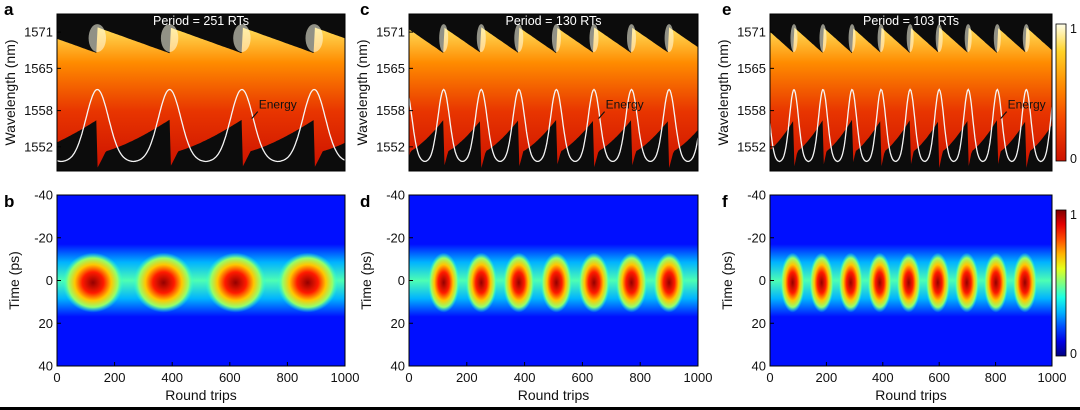 The height and width of the screenshot is (410, 1080). Describe the element at coordinates (911, 21) in the screenshot. I see `panel-title: Period = 103 RTs` at that location.